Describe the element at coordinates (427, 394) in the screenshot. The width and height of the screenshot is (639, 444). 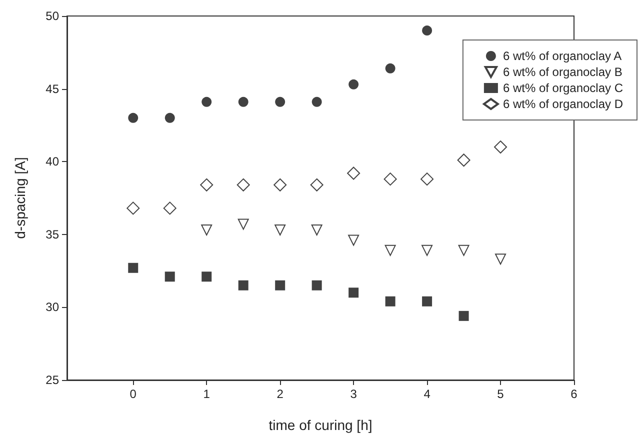
I see `x-tick-label: 4` at that location.